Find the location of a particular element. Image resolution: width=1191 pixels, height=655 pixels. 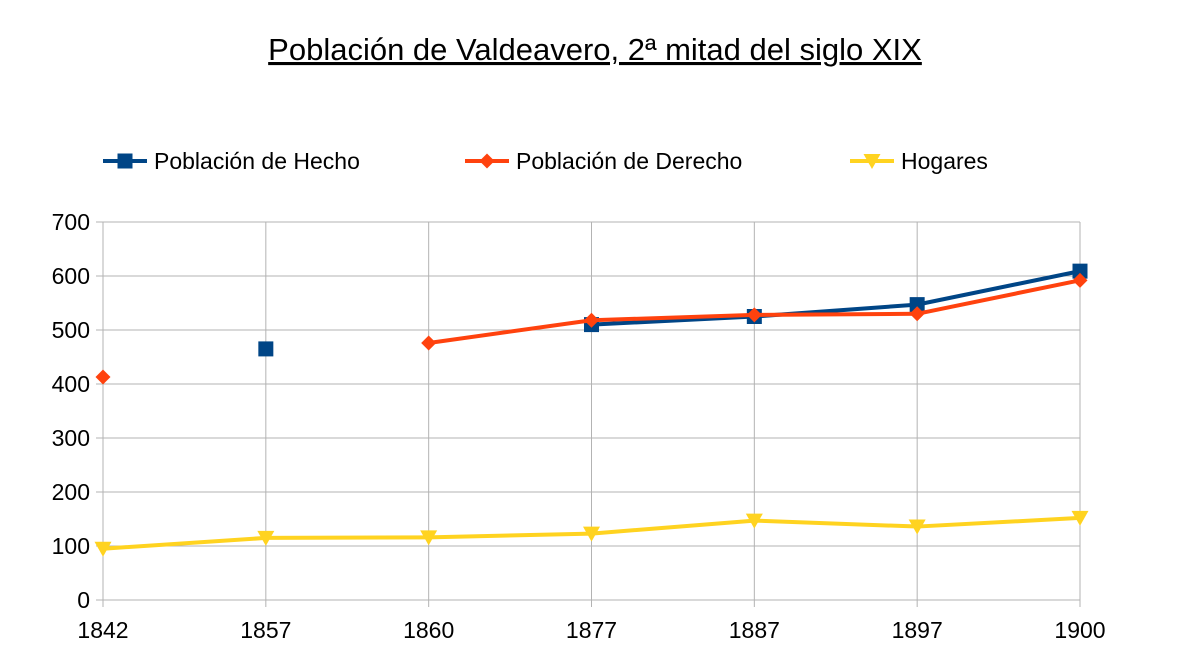

legend-label-2: Población de Derecho is located at coordinates (629, 161).